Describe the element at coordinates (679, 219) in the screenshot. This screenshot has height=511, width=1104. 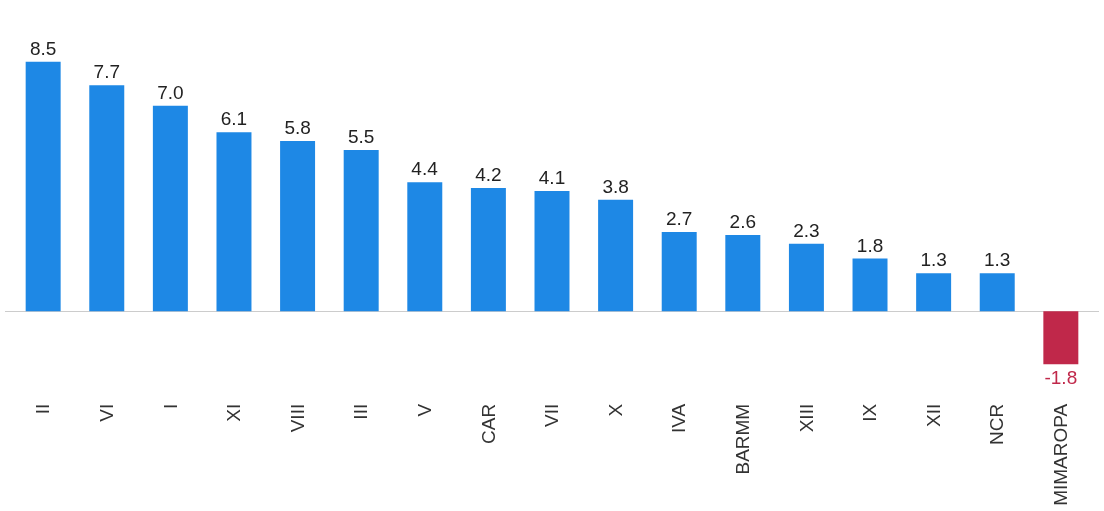
I see `data-label: 2.7` at that location.